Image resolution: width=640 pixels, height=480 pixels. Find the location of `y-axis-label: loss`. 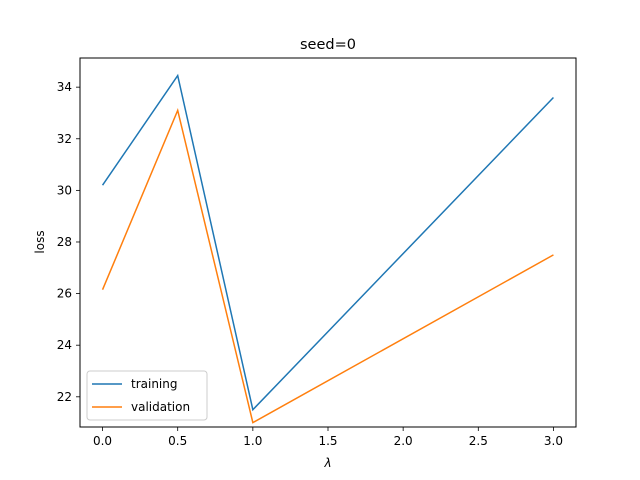

y-axis-label: loss is located at coordinates (40, 241).